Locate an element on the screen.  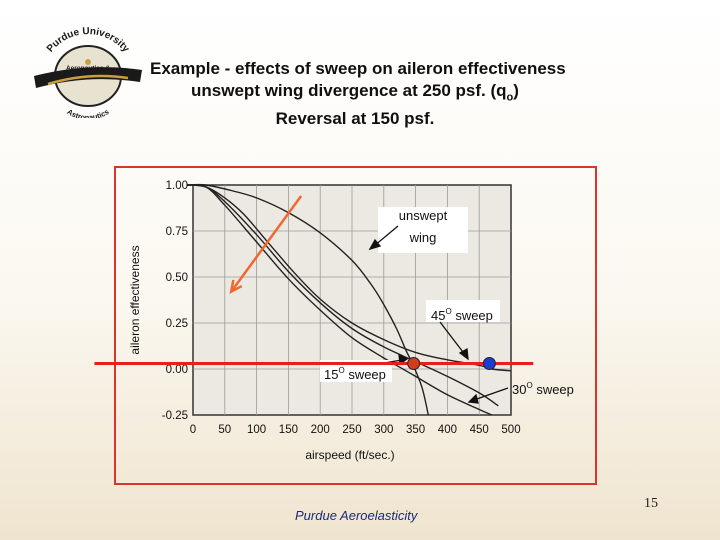
page-number: 15 is located at coordinates (651, 503).